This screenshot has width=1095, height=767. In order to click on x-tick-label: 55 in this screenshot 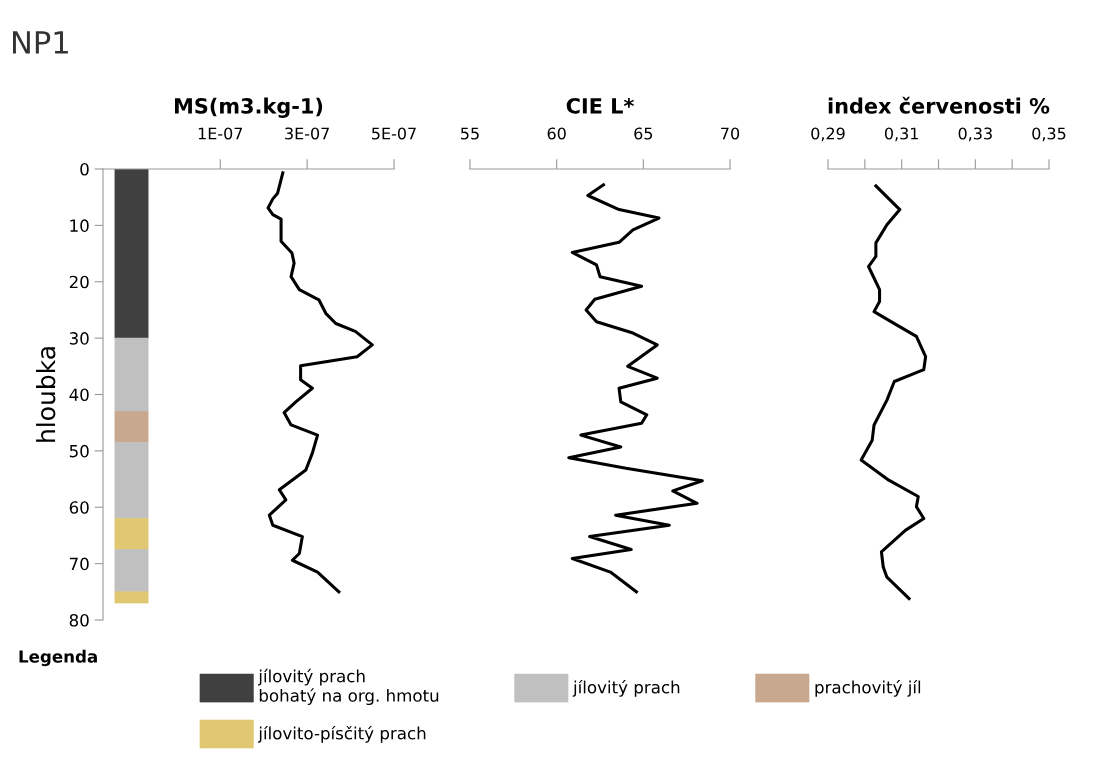, I will do `click(470, 133)`.